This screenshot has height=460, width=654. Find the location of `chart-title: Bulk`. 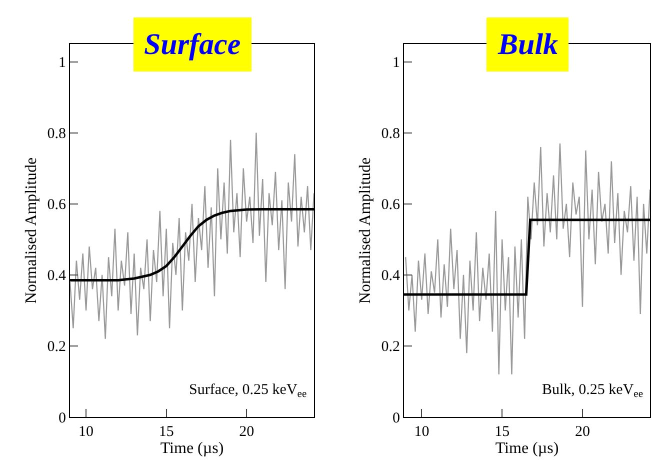

chart-title: Bulk is located at coordinates (527, 44).